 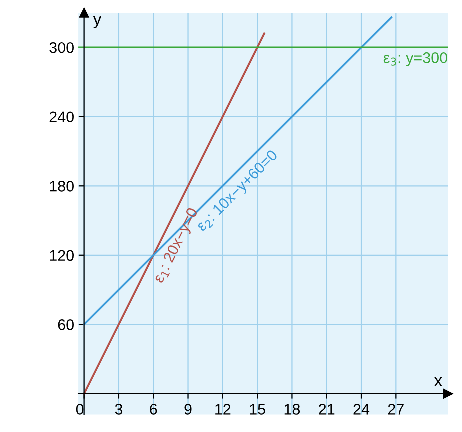 What do you see at coordinates (438, 382) in the screenshot?
I see `x-axis-title: x` at bounding box center [438, 382].